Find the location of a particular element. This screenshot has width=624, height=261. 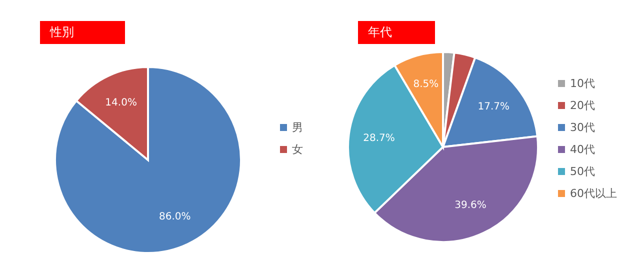

chart-title: 年代 is located at coordinates (396, 32).